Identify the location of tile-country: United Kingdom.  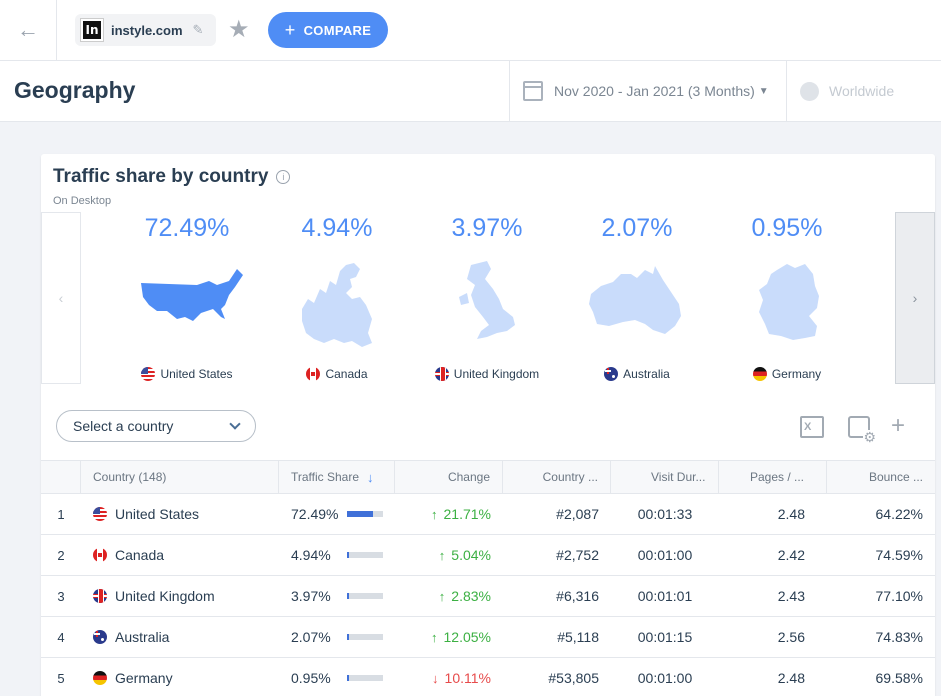
(487, 374).